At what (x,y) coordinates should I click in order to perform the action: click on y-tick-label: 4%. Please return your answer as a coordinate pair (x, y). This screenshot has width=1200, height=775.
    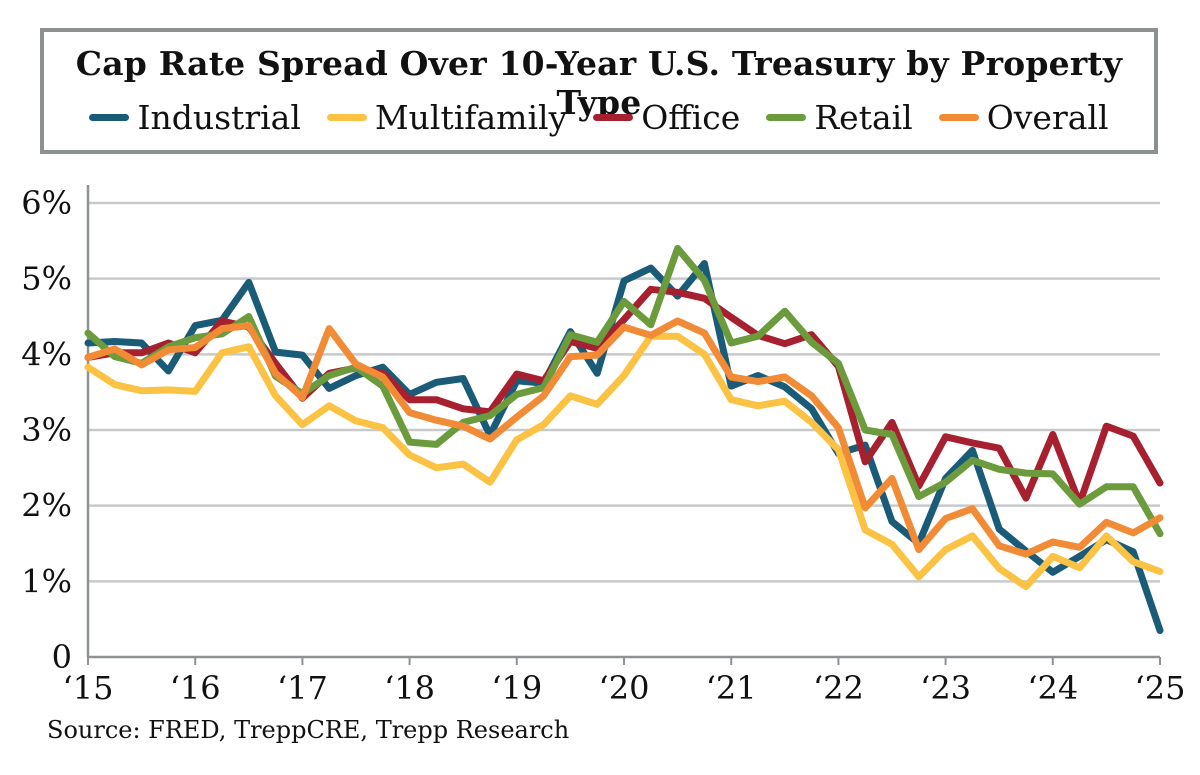
    Looking at the image, I should click on (46, 354).